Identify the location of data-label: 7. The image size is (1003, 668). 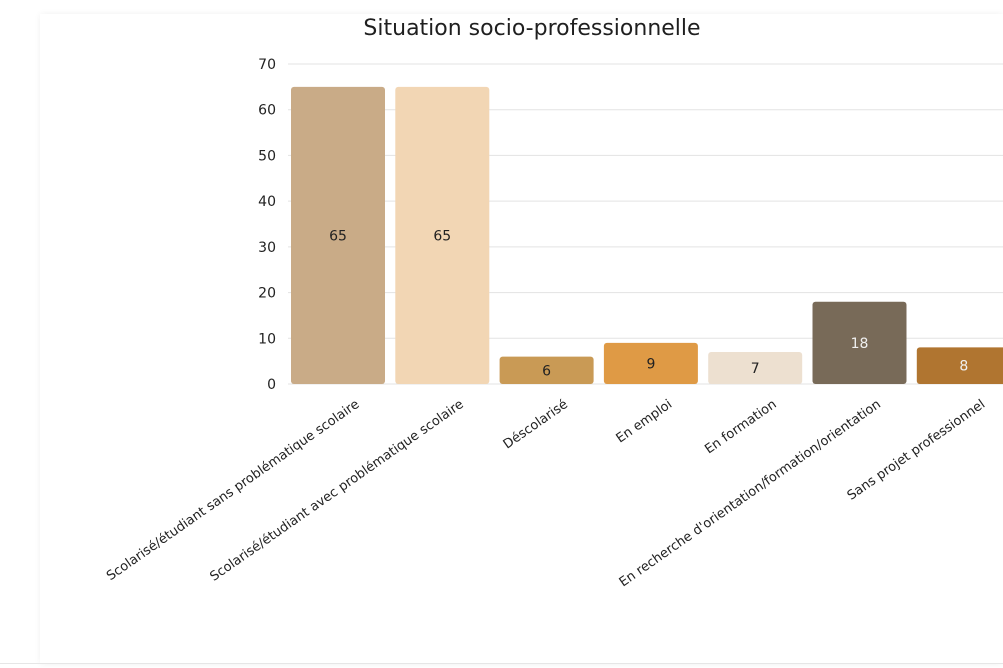
(755, 369).